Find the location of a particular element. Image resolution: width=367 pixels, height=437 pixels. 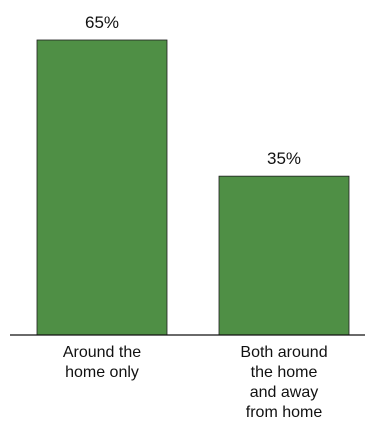

category-label-2-line-2: the home is located at coordinates (284, 372).